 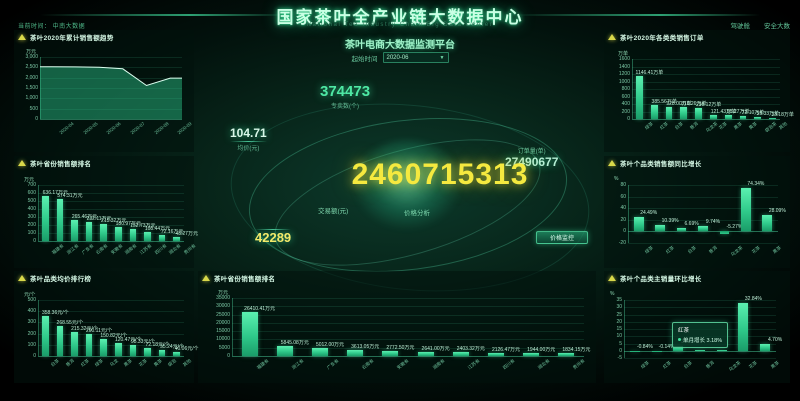 I want to click on stat-average-price: 104.71 均价(元), so click(x=248, y=139).